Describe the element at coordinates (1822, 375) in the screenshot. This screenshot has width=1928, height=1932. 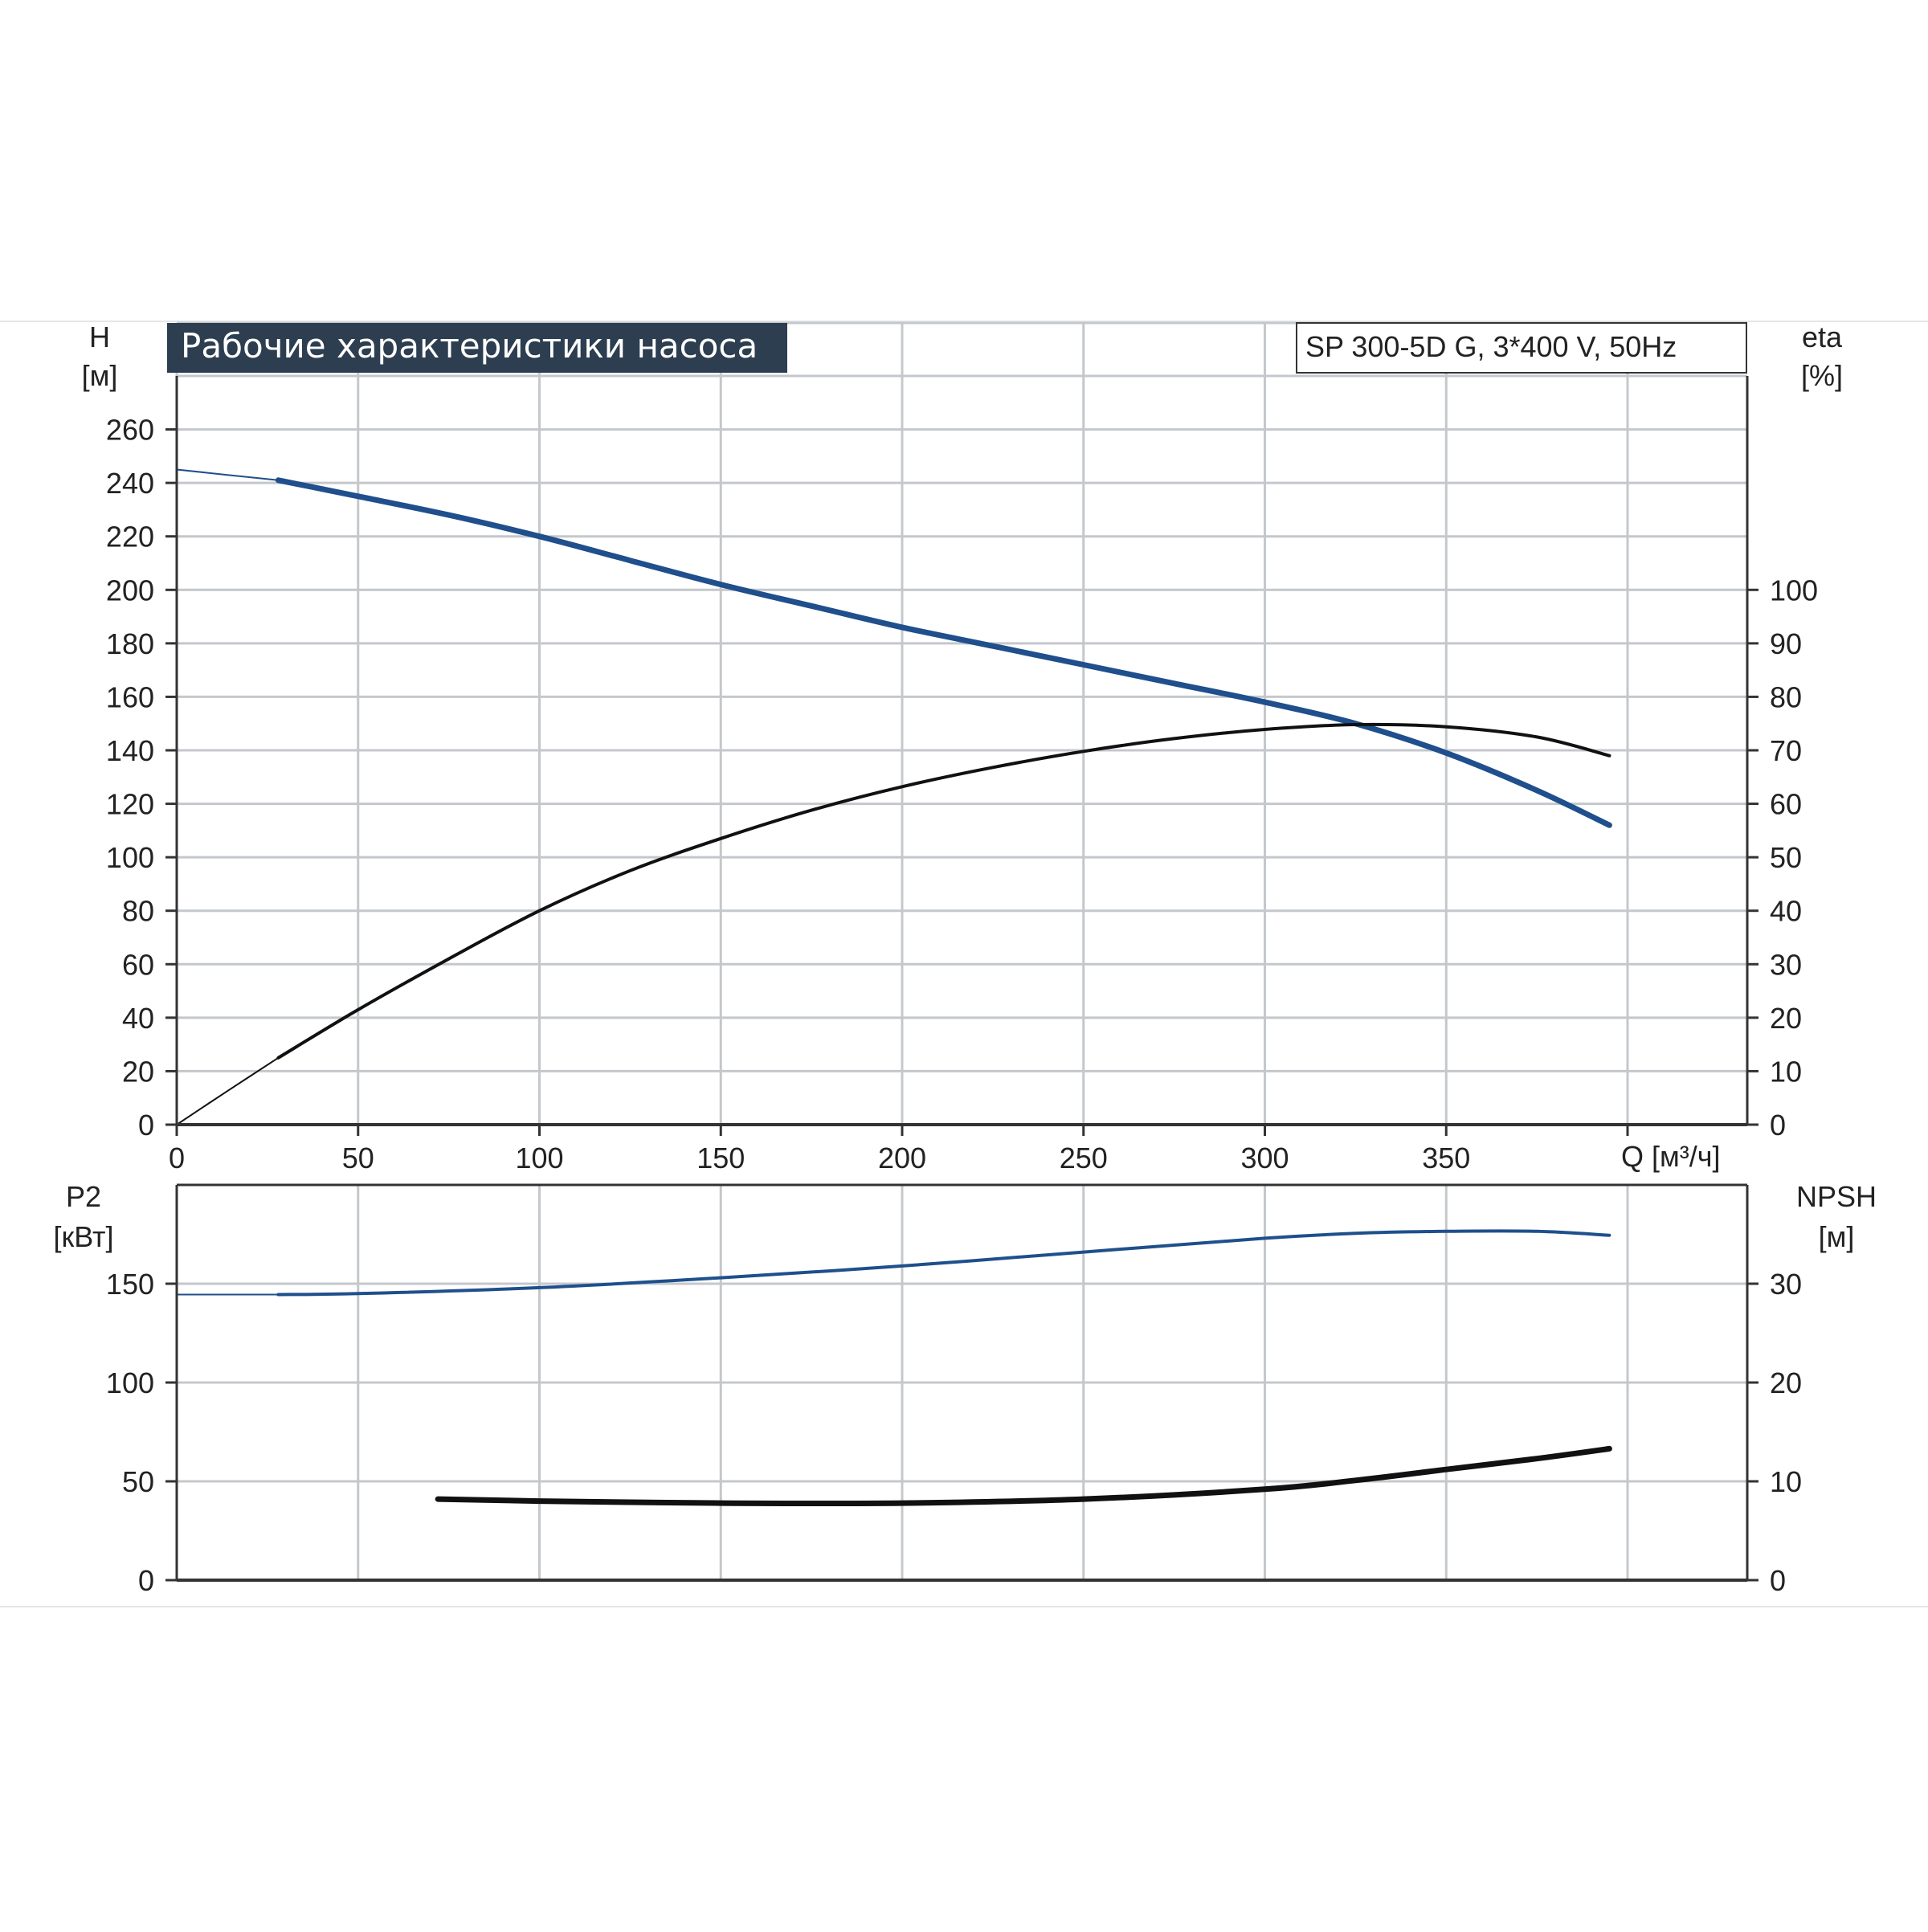
I see `top-right-axis-unit: [%]` at that location.